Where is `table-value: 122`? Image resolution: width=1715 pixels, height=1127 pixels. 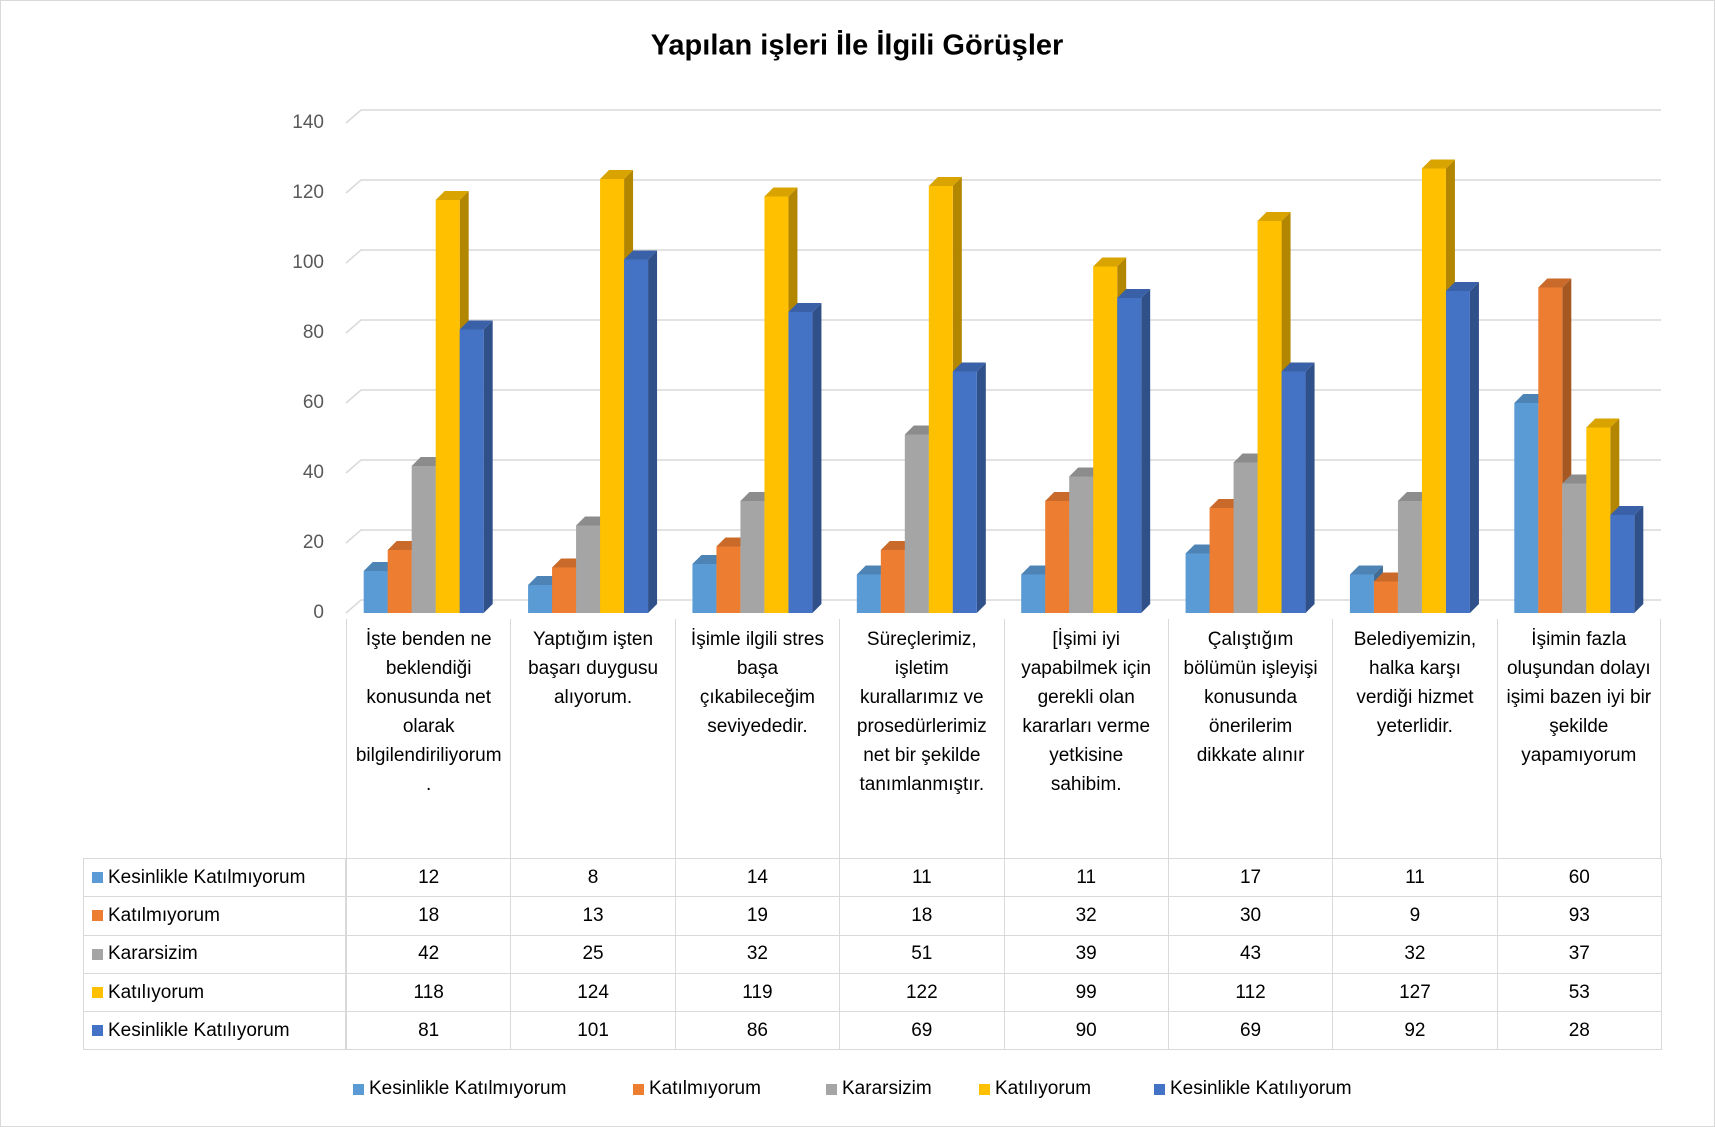
table-value: 122 is located at coordinates (922, 992).